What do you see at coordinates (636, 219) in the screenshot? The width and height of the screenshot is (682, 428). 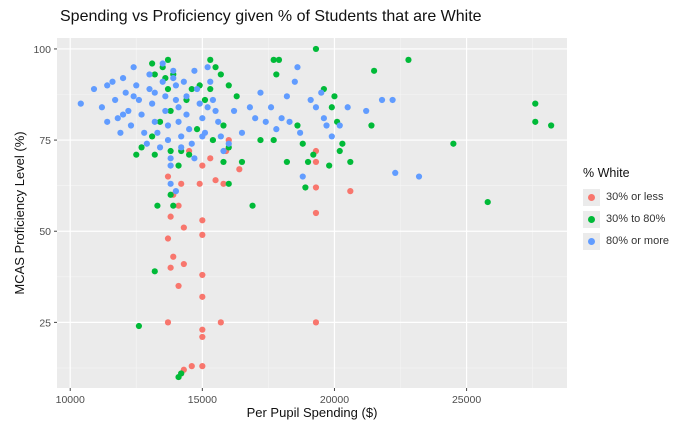 I see `legend-label: 30% to 80%` at bounding box center [636, 219].